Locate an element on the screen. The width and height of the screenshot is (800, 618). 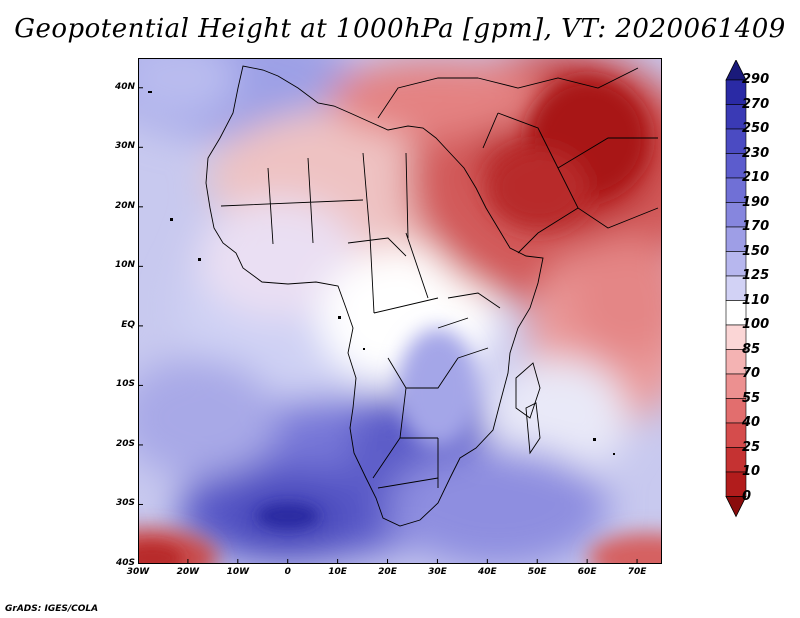
lat-label: 20N is located at coordinates (124, 205).